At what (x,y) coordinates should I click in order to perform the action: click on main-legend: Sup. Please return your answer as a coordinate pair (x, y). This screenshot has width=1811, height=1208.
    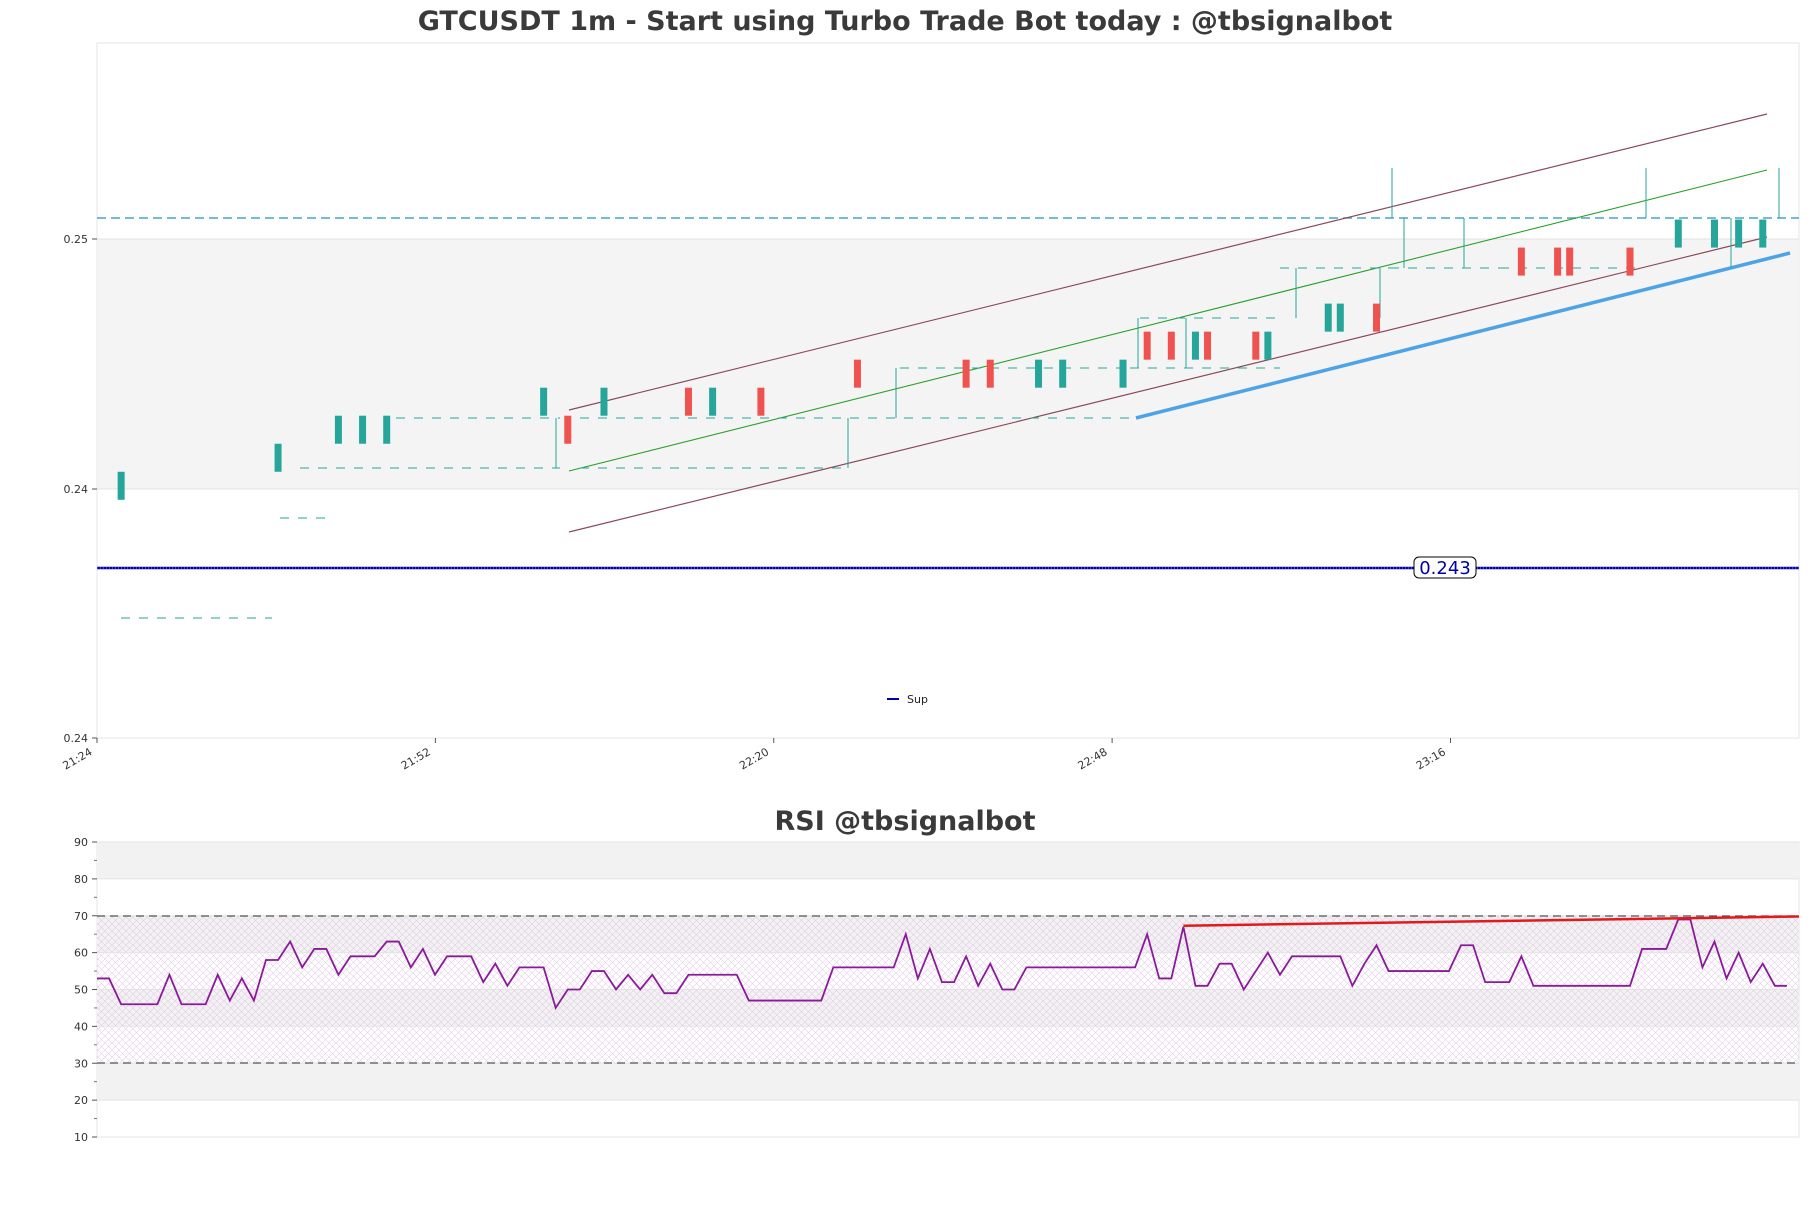
    Looking at the image, I should click on (907, 699).